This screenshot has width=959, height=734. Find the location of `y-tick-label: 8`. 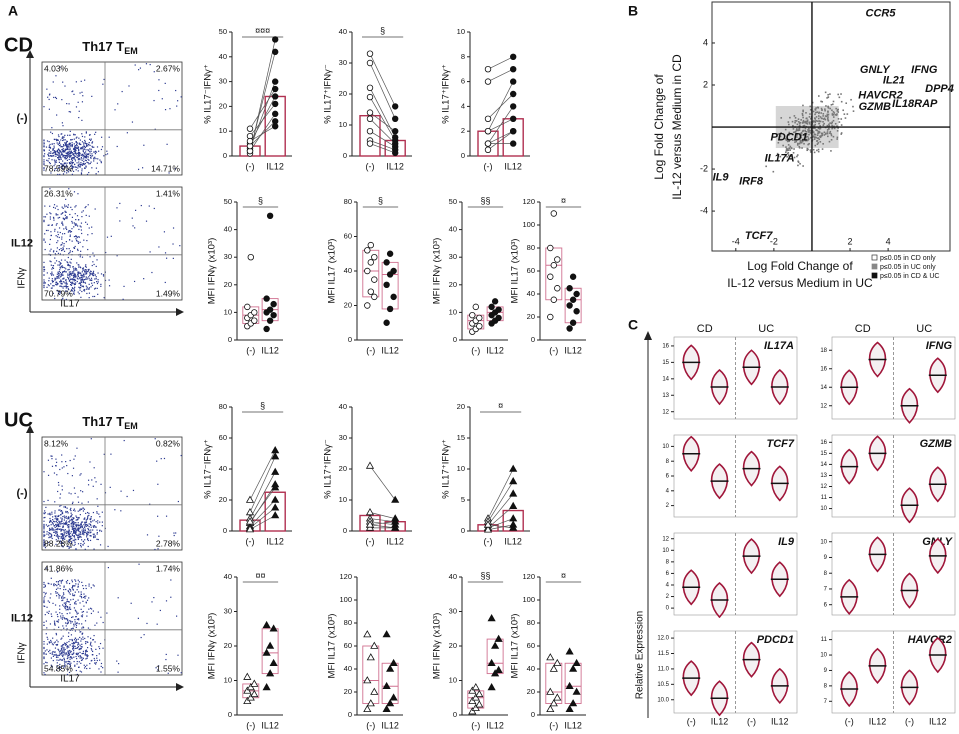

y-tick-label: 8 is located at coordinates (668, 562).